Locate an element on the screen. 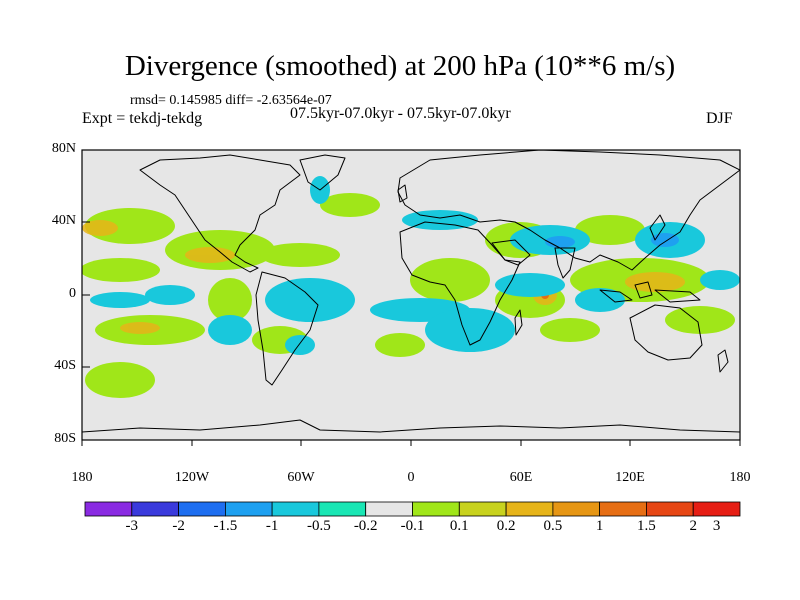 This screenshot has width=800, height=600. season-label: DJF is located at coordinates (719, 118).